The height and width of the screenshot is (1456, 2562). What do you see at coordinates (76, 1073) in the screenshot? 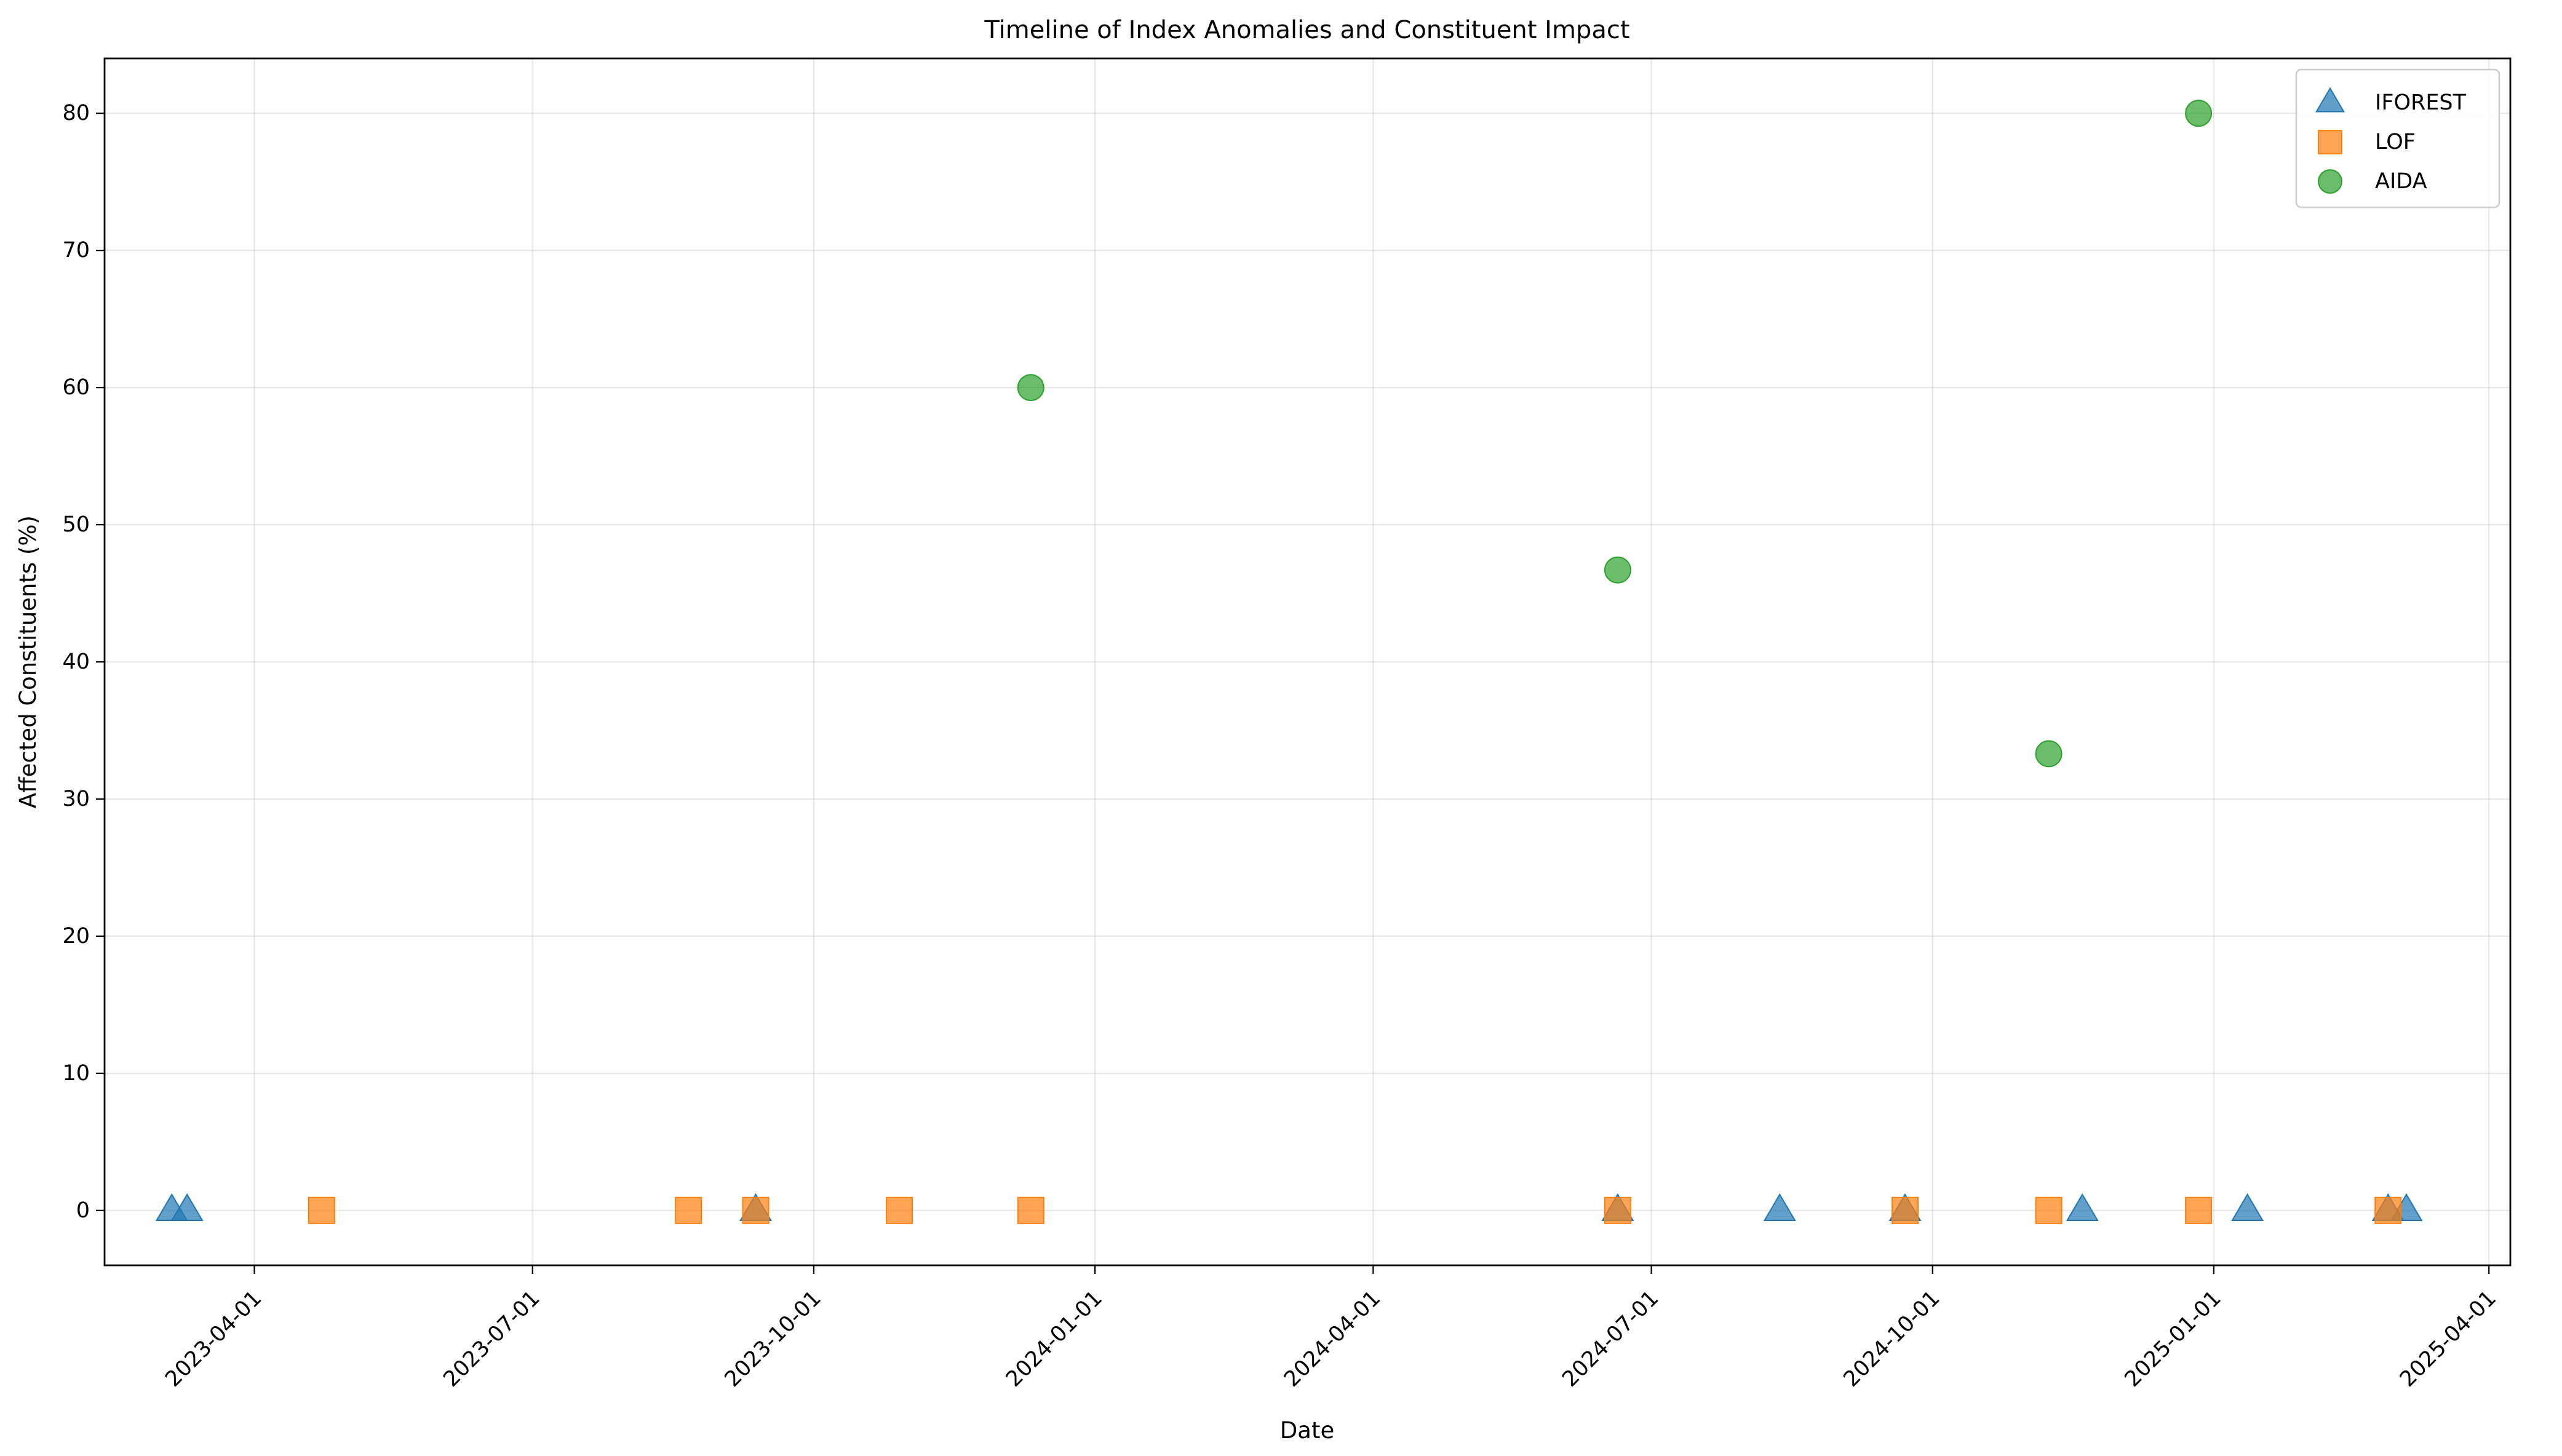
I see `y-tick-label: 10` at bounding box center [76, 1073].